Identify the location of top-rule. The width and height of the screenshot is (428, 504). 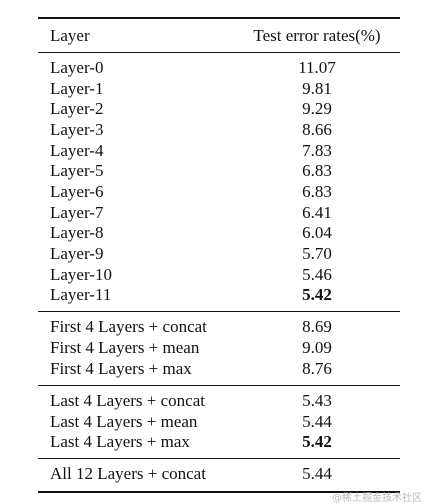
(219, 18).